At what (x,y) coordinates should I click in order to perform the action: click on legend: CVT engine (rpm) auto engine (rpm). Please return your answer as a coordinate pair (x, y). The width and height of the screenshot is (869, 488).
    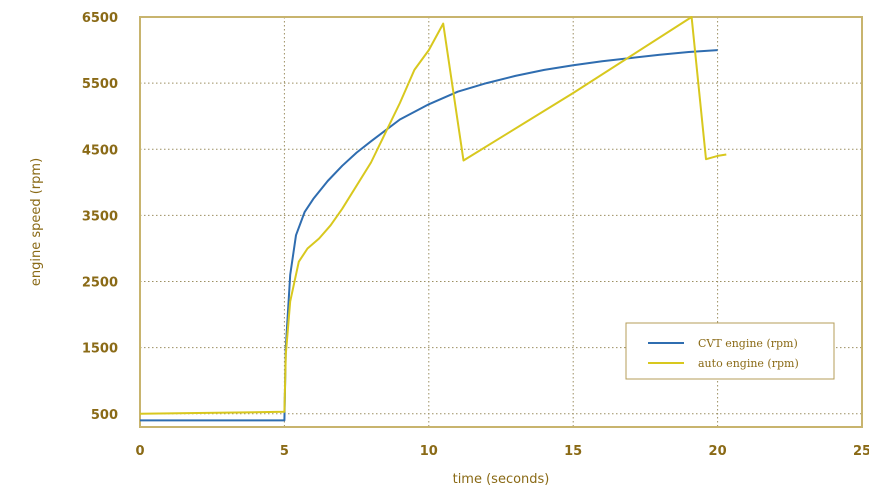
    Looking at the image, I should click on (730, 351).